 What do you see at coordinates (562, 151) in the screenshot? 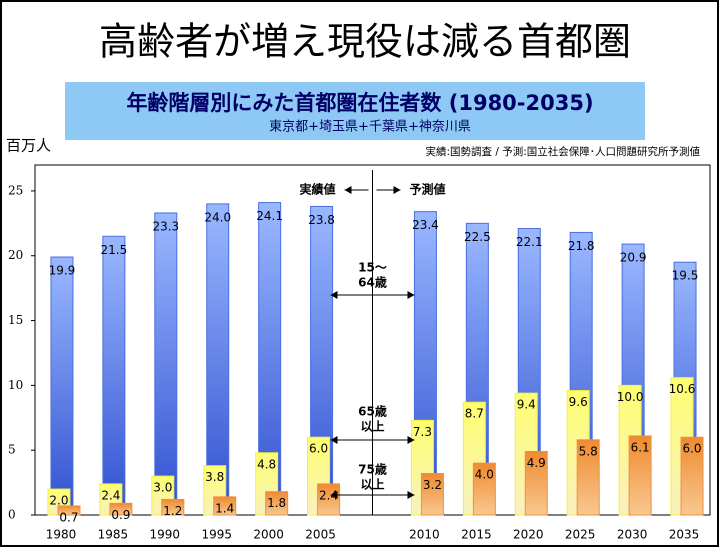
I see `source: 実績:国勢調査 / 予測:国立社会保障･人口問題研究所予測値` at bounding box center [562, 151].